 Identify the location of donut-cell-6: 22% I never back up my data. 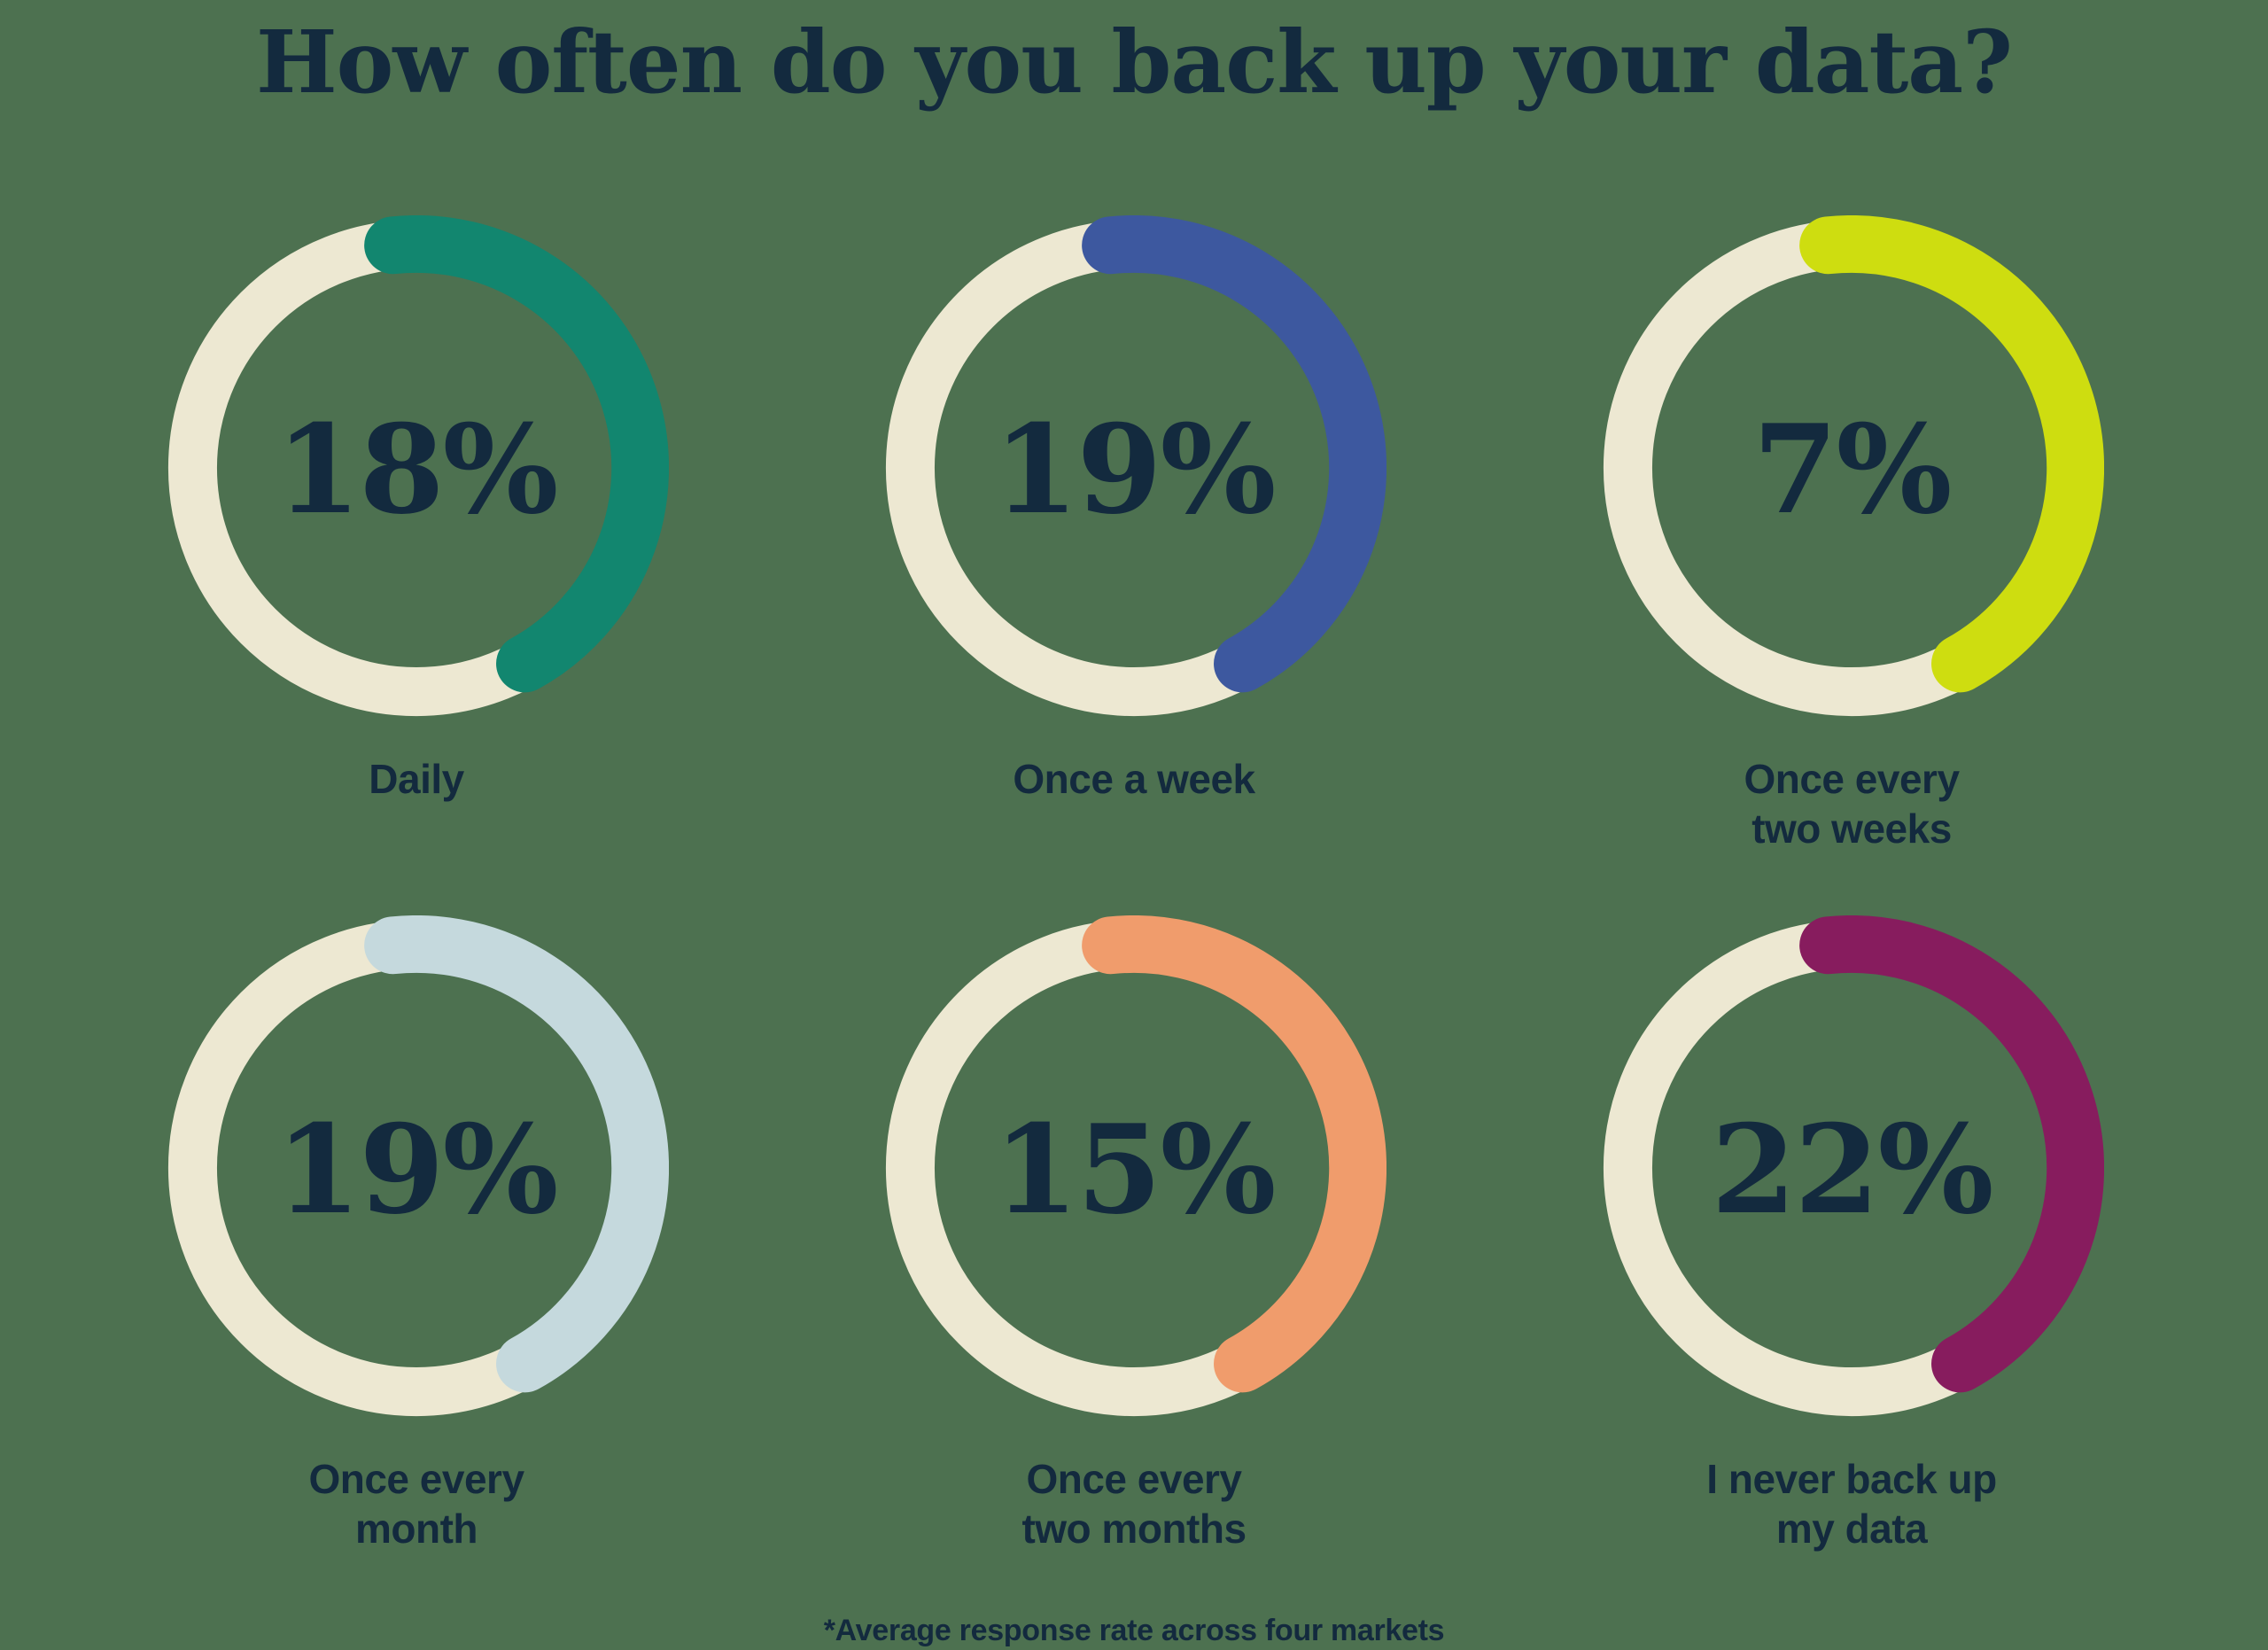
(1851, 1265).